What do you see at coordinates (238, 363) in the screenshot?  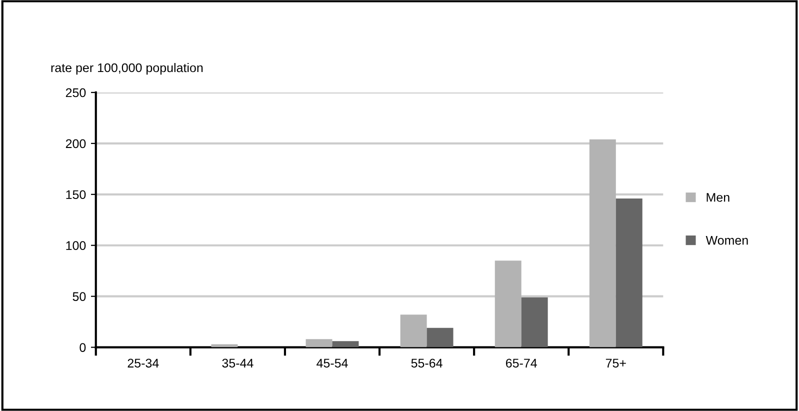 I see `x-tick-label: 35-44` at bounding box center [238, 363].